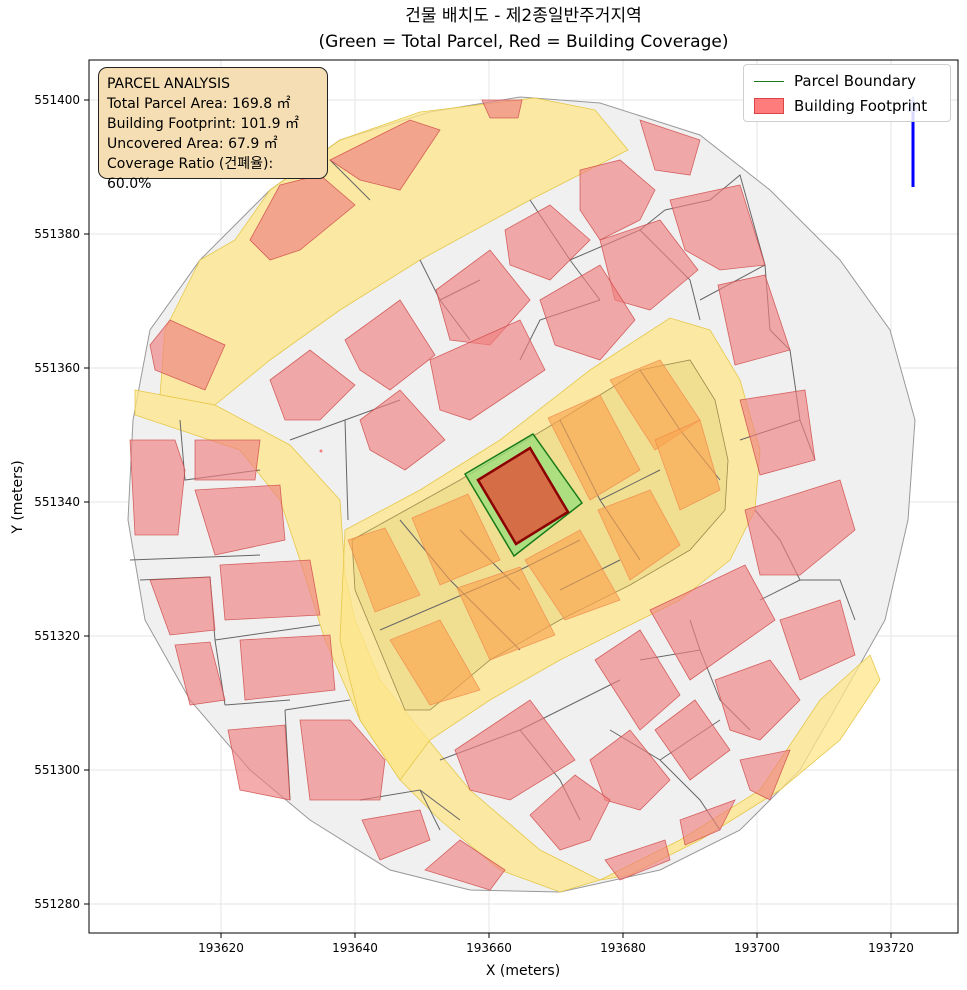 The image size is (967, 990). I want to click on y-tick-label: 551380, so click(57, 234).